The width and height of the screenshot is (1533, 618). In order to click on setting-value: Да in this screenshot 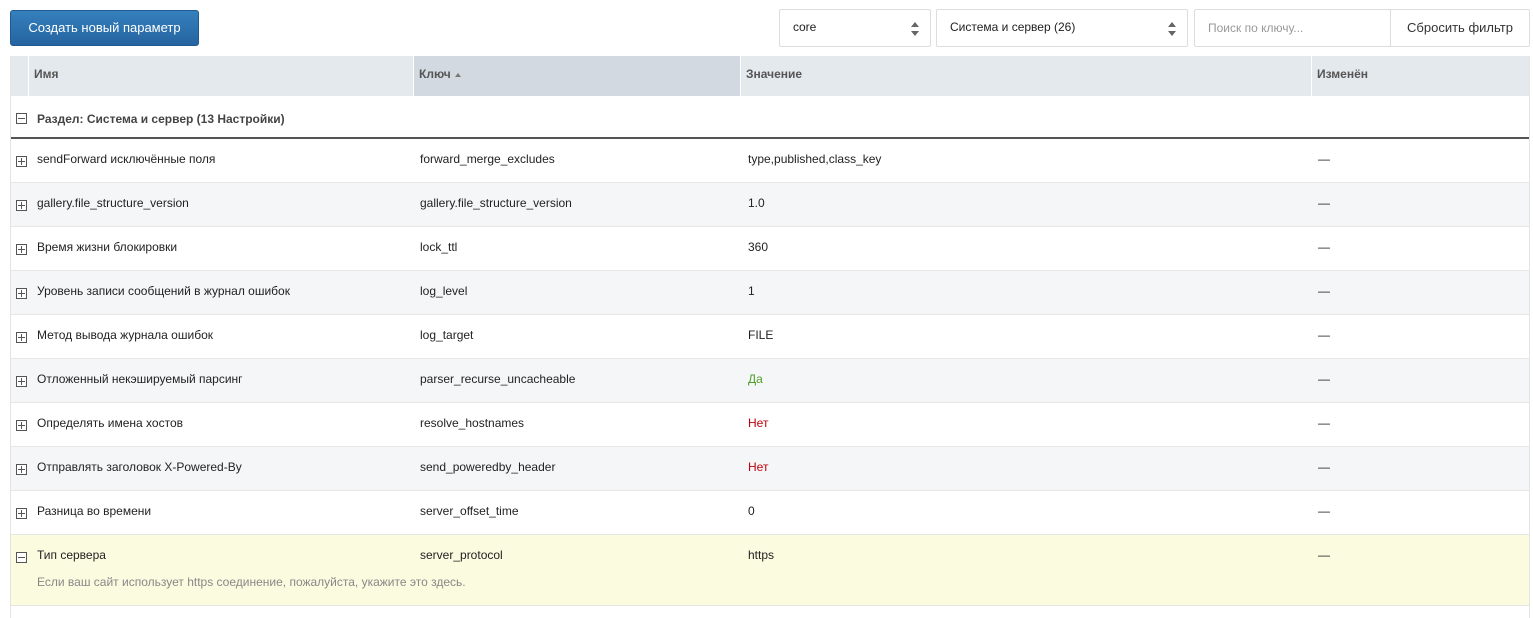, I will do `click(755, 379)`.